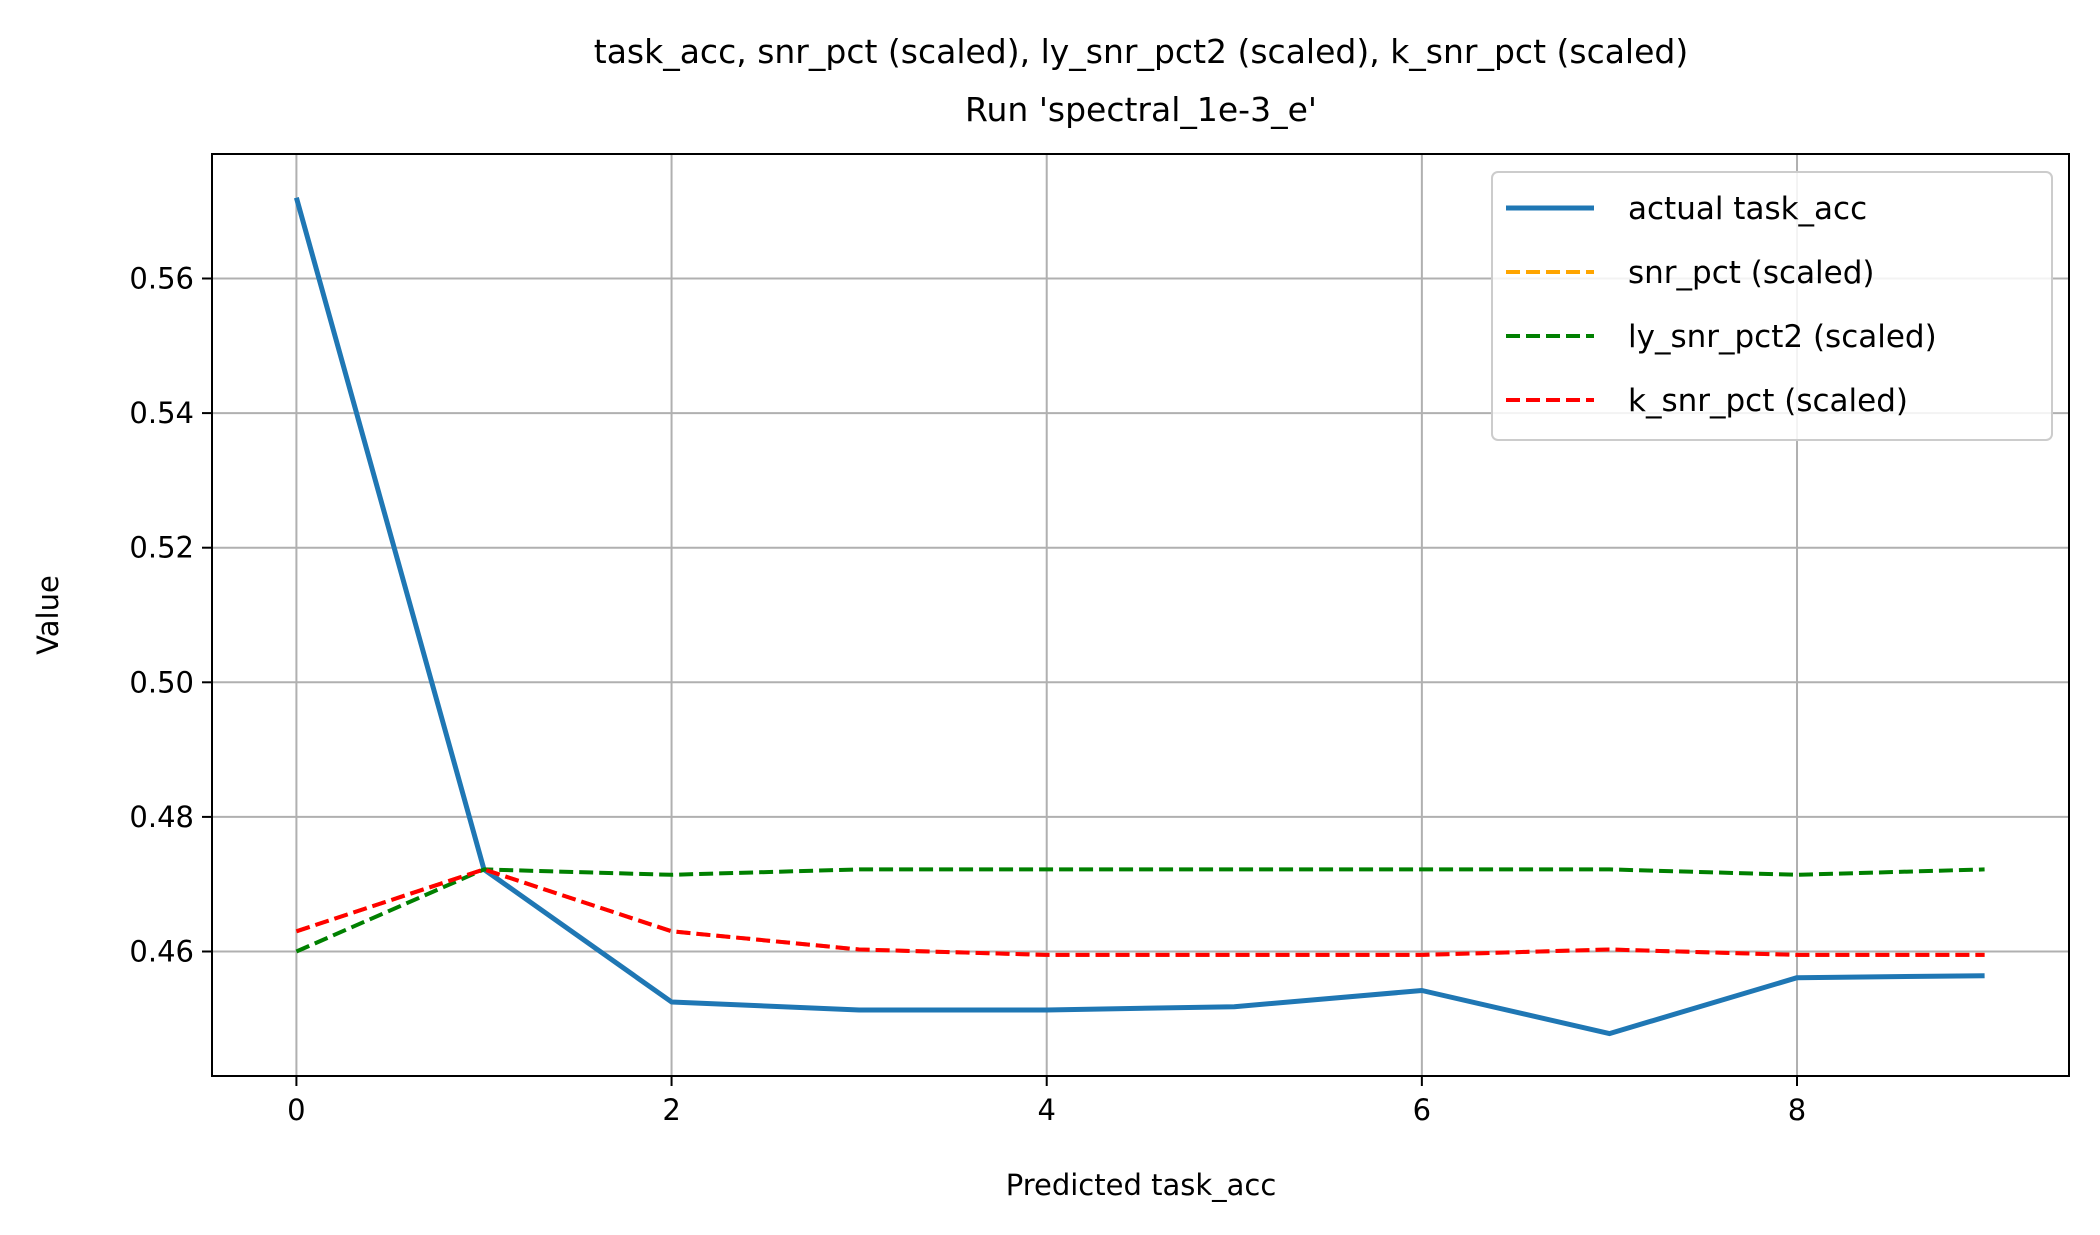 The image size is (2100, 1235). I want to click on y-tick-label: 0.46, so click(161, 951).